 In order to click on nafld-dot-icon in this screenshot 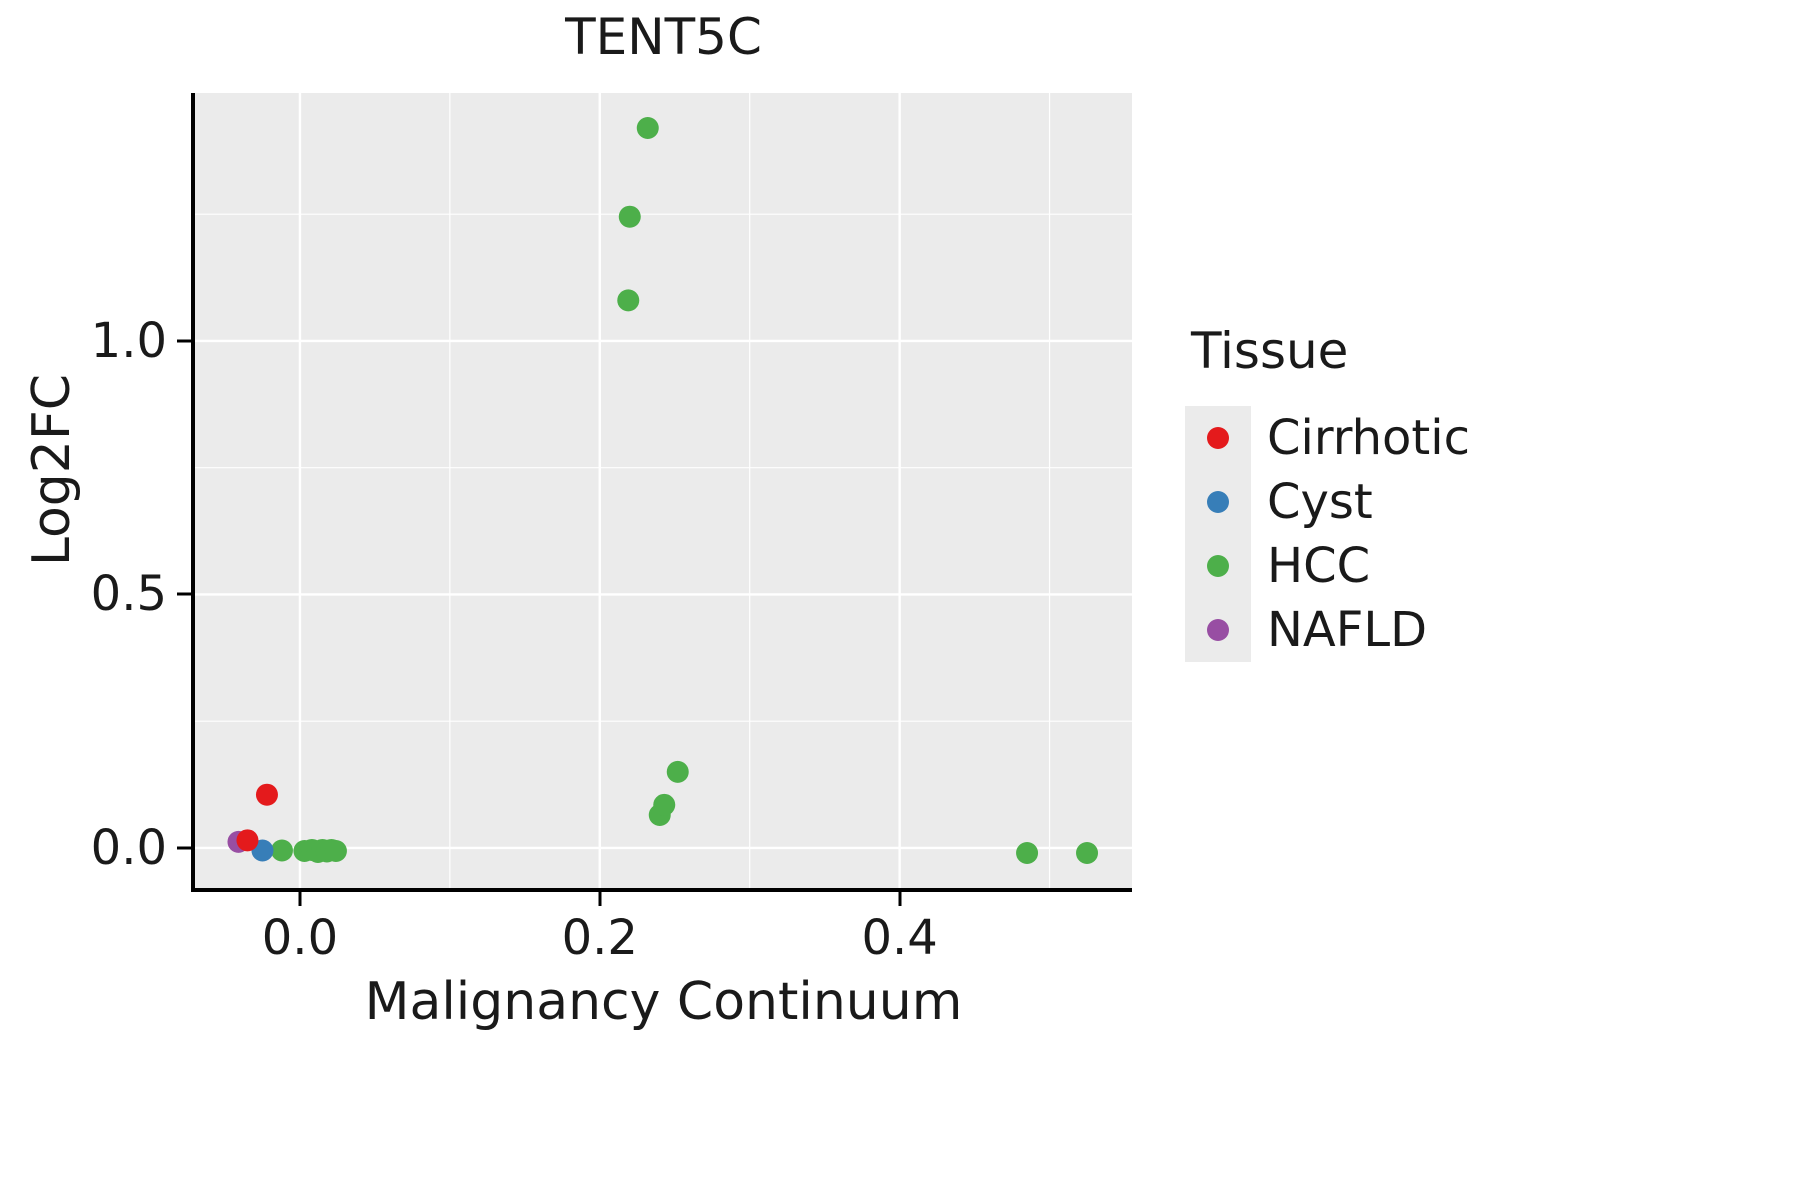, I will do `click(1218, 630)`.